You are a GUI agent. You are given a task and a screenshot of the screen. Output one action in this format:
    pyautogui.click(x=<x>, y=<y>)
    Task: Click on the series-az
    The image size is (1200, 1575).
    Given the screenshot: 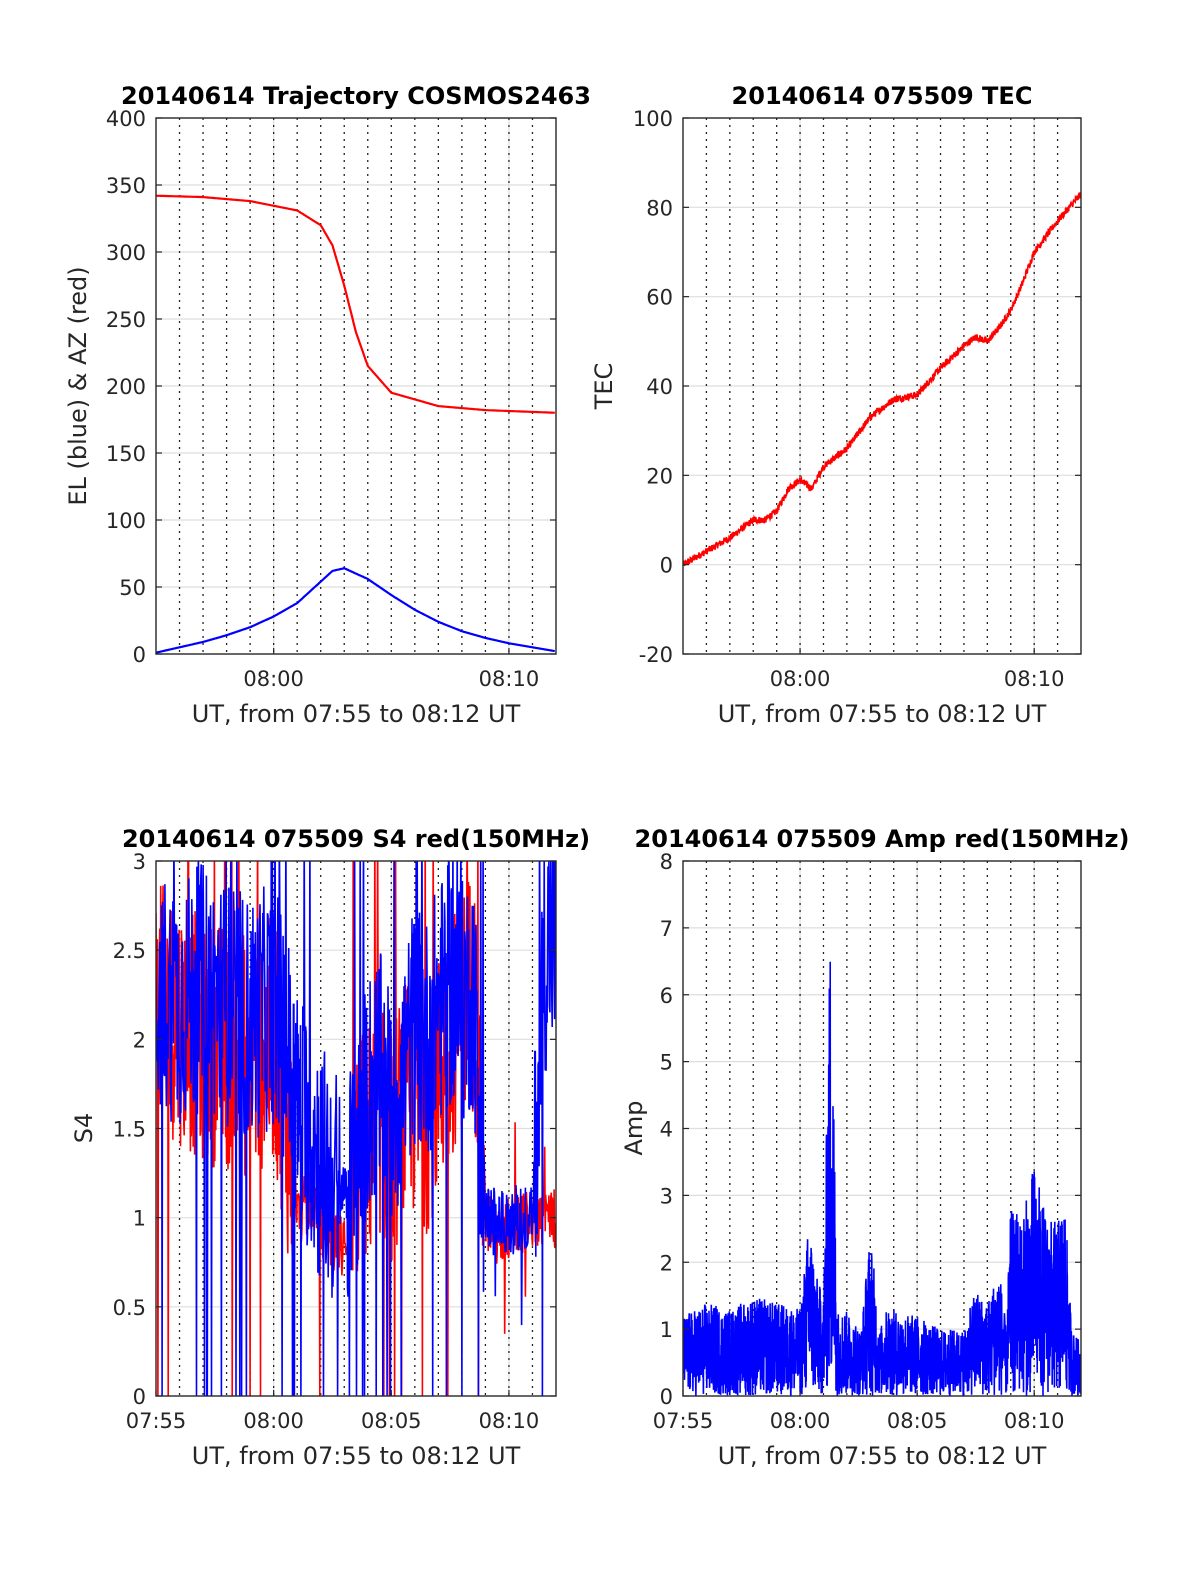 What is the action you would take?
    pyautogui.click(x=355, y=304)
    